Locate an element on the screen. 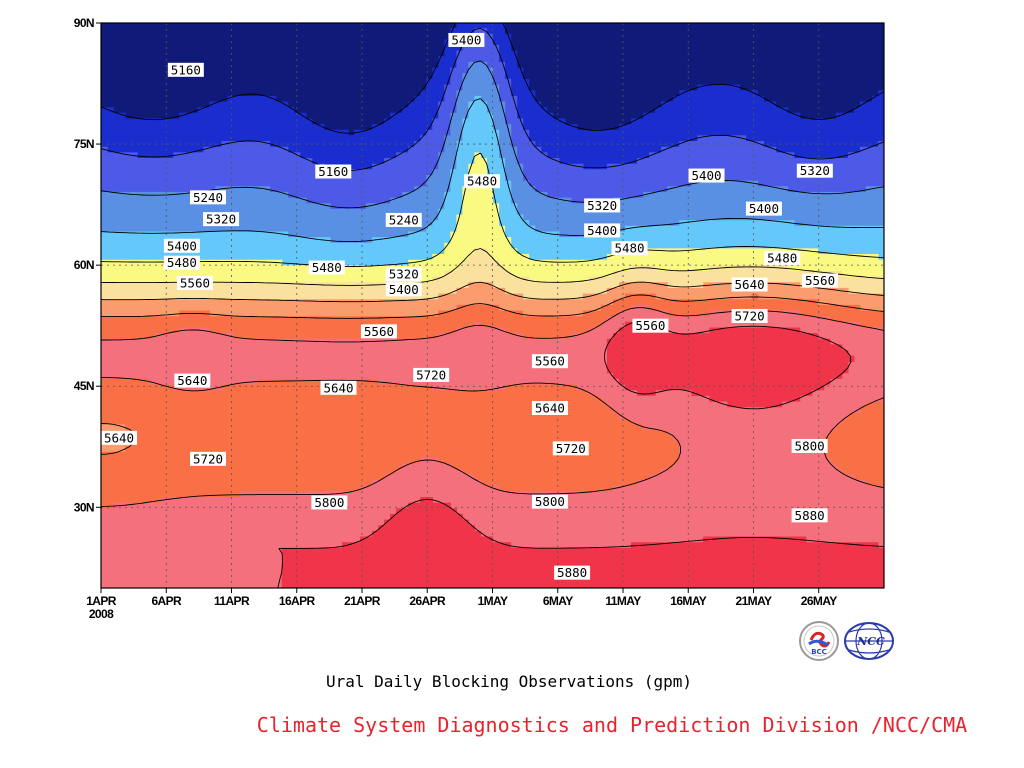  x-tick-label: 11APR is located at coordinates (232, 601).